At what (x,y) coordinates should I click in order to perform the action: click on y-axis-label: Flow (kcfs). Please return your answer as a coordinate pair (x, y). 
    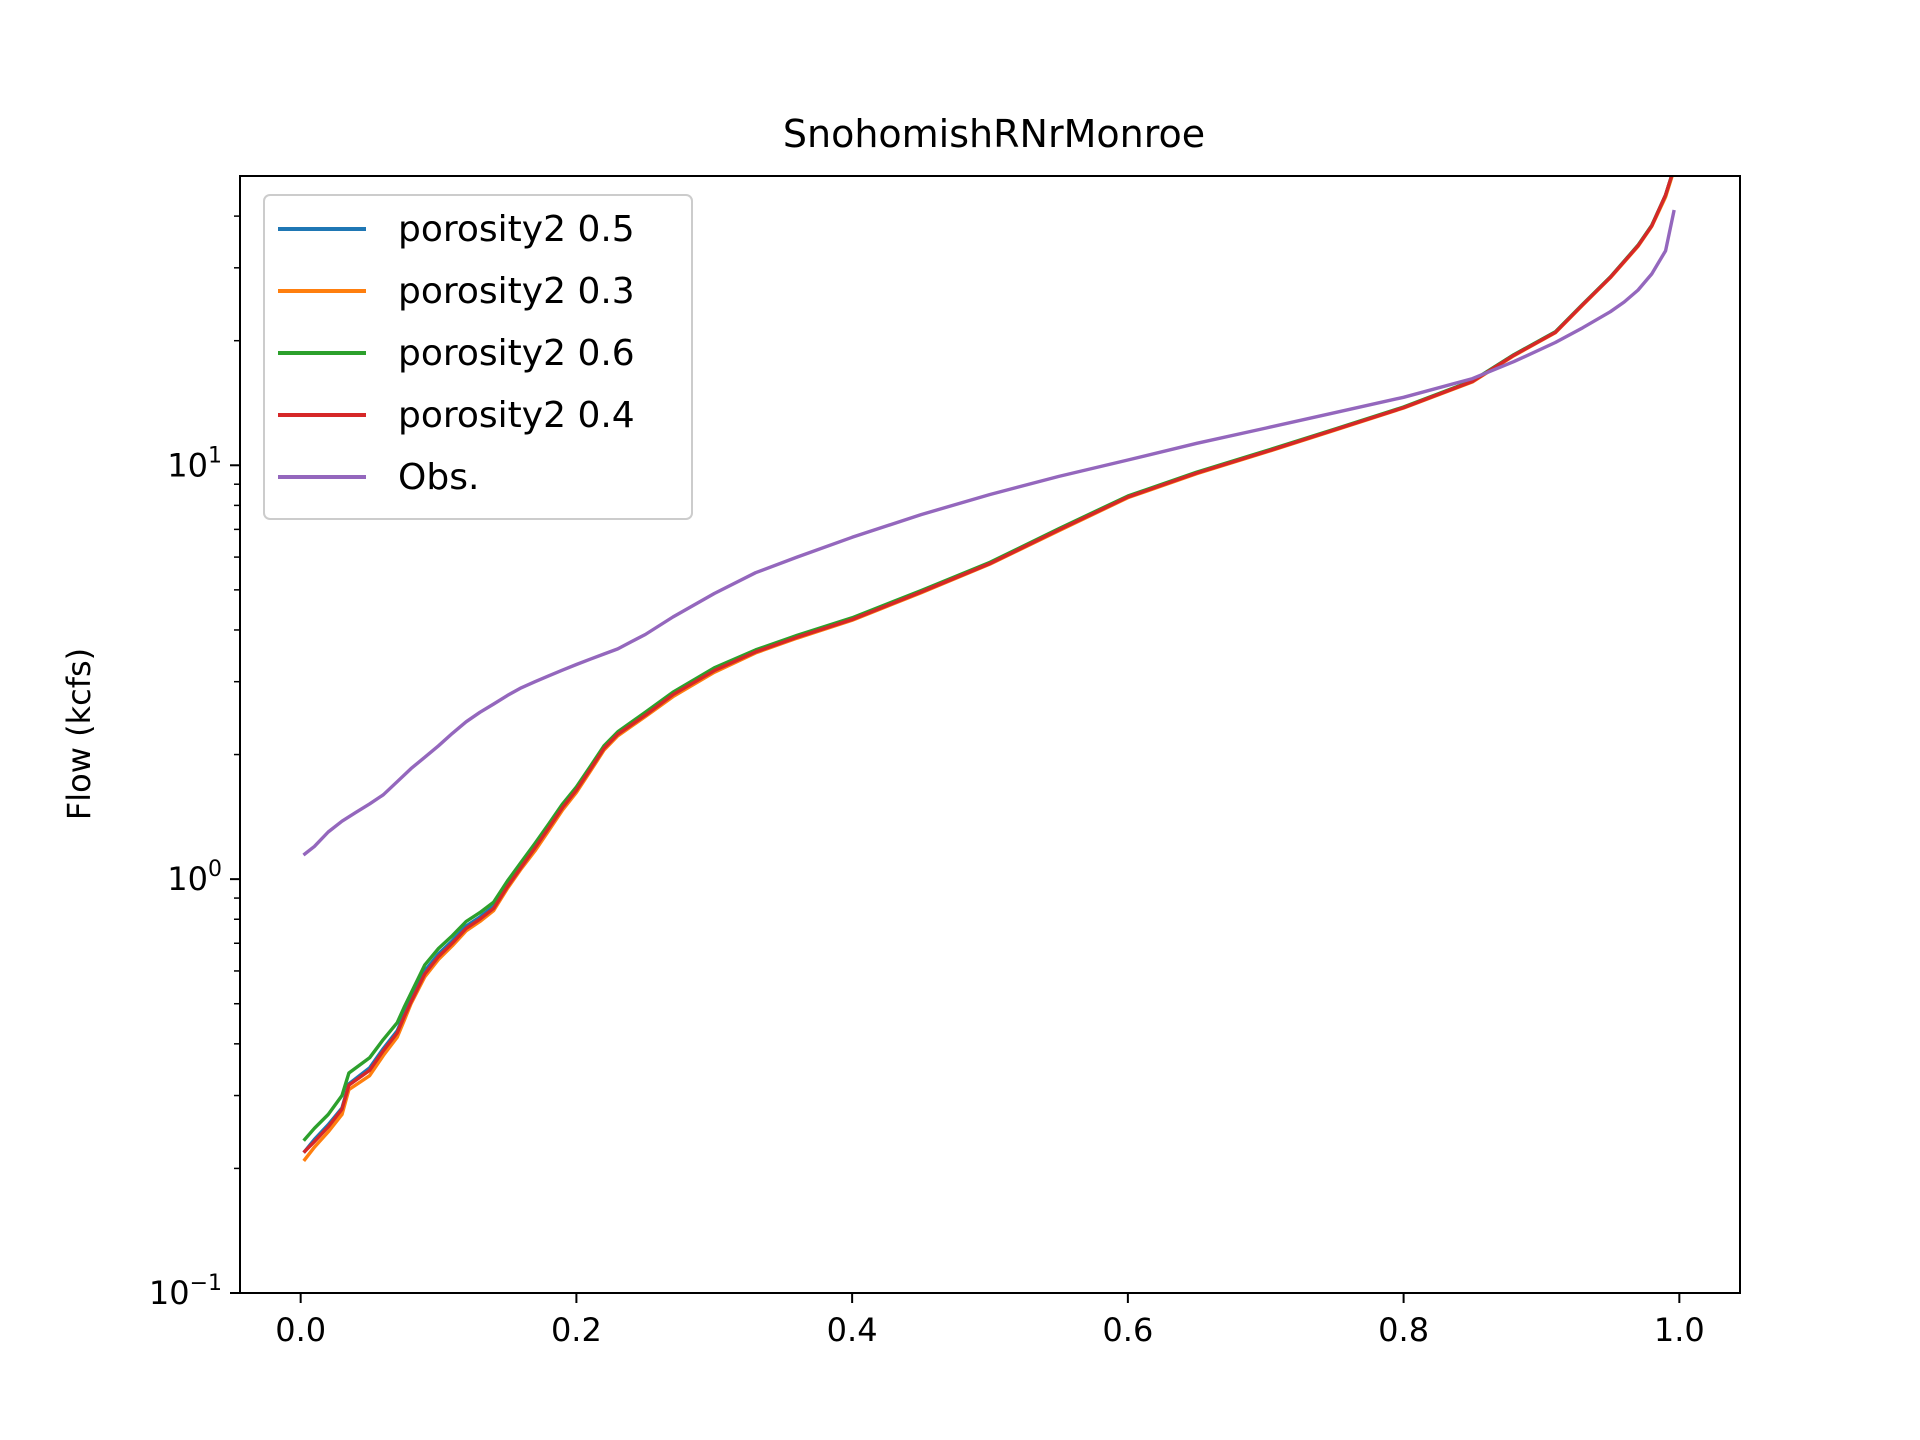
    Looking at the image, I should click on (79, 734).